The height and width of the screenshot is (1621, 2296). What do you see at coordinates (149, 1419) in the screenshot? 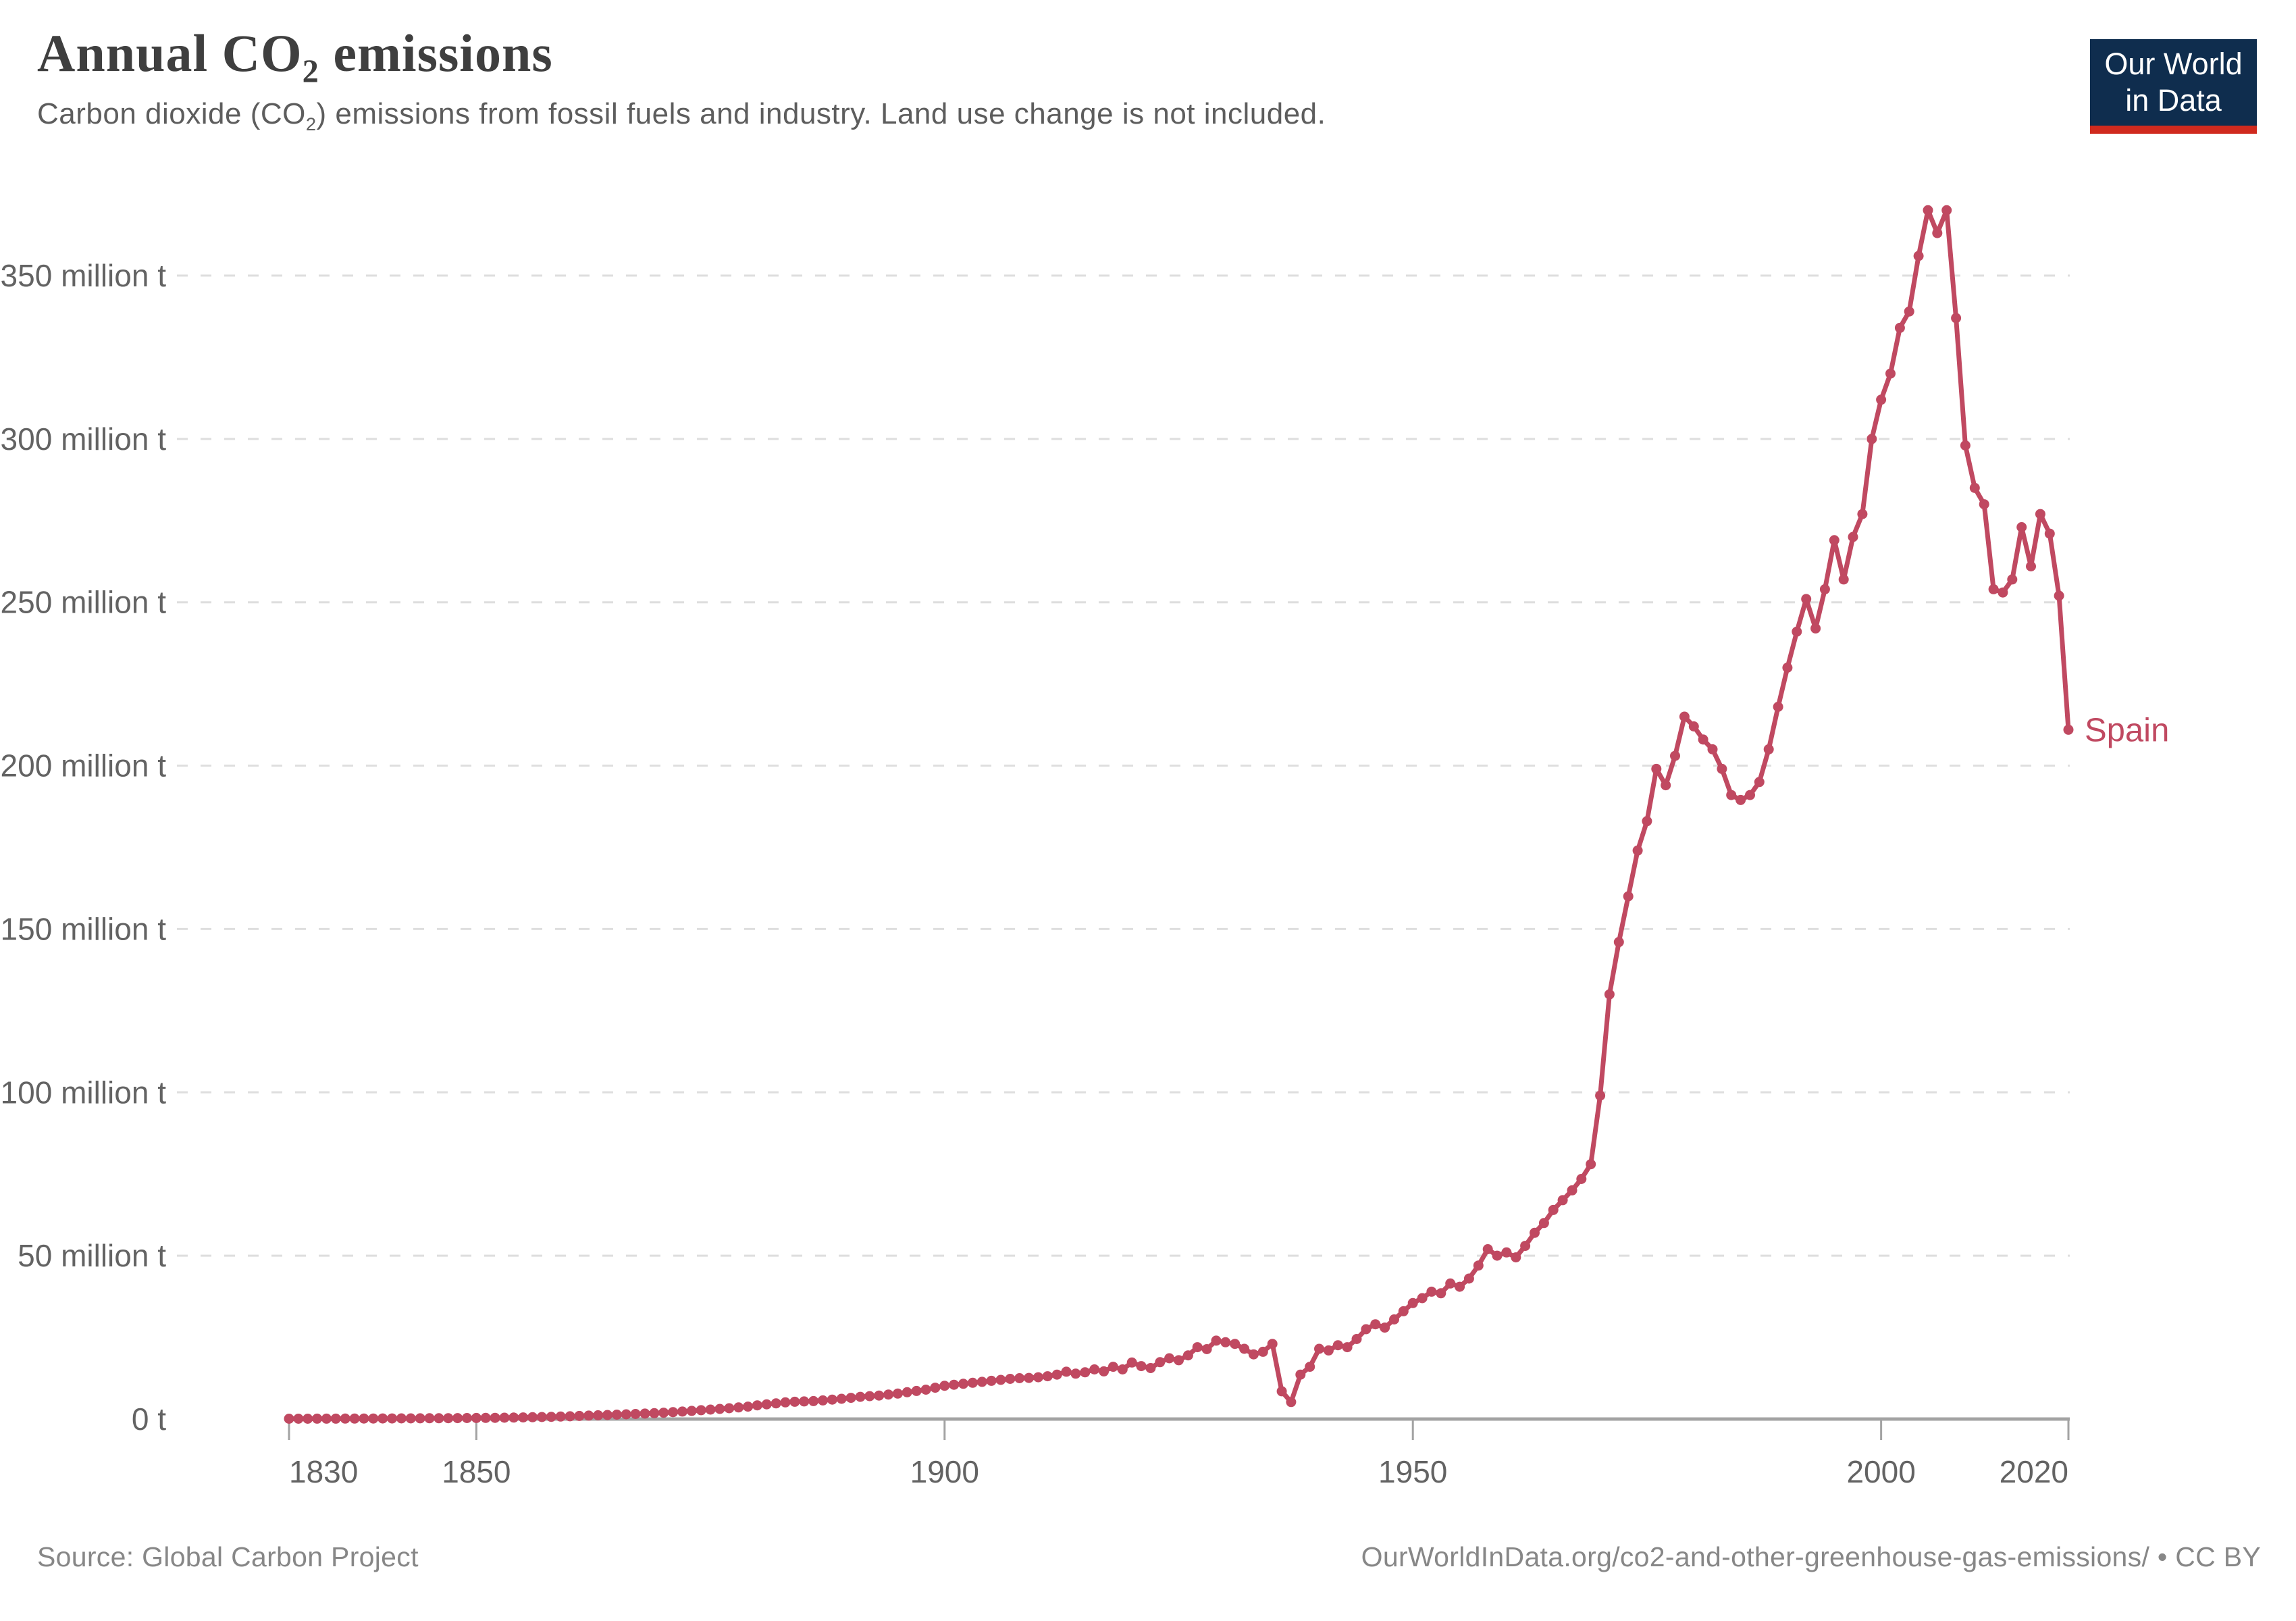
I see `y-axis-label: 0 t` at bounding box center [149, 1419].